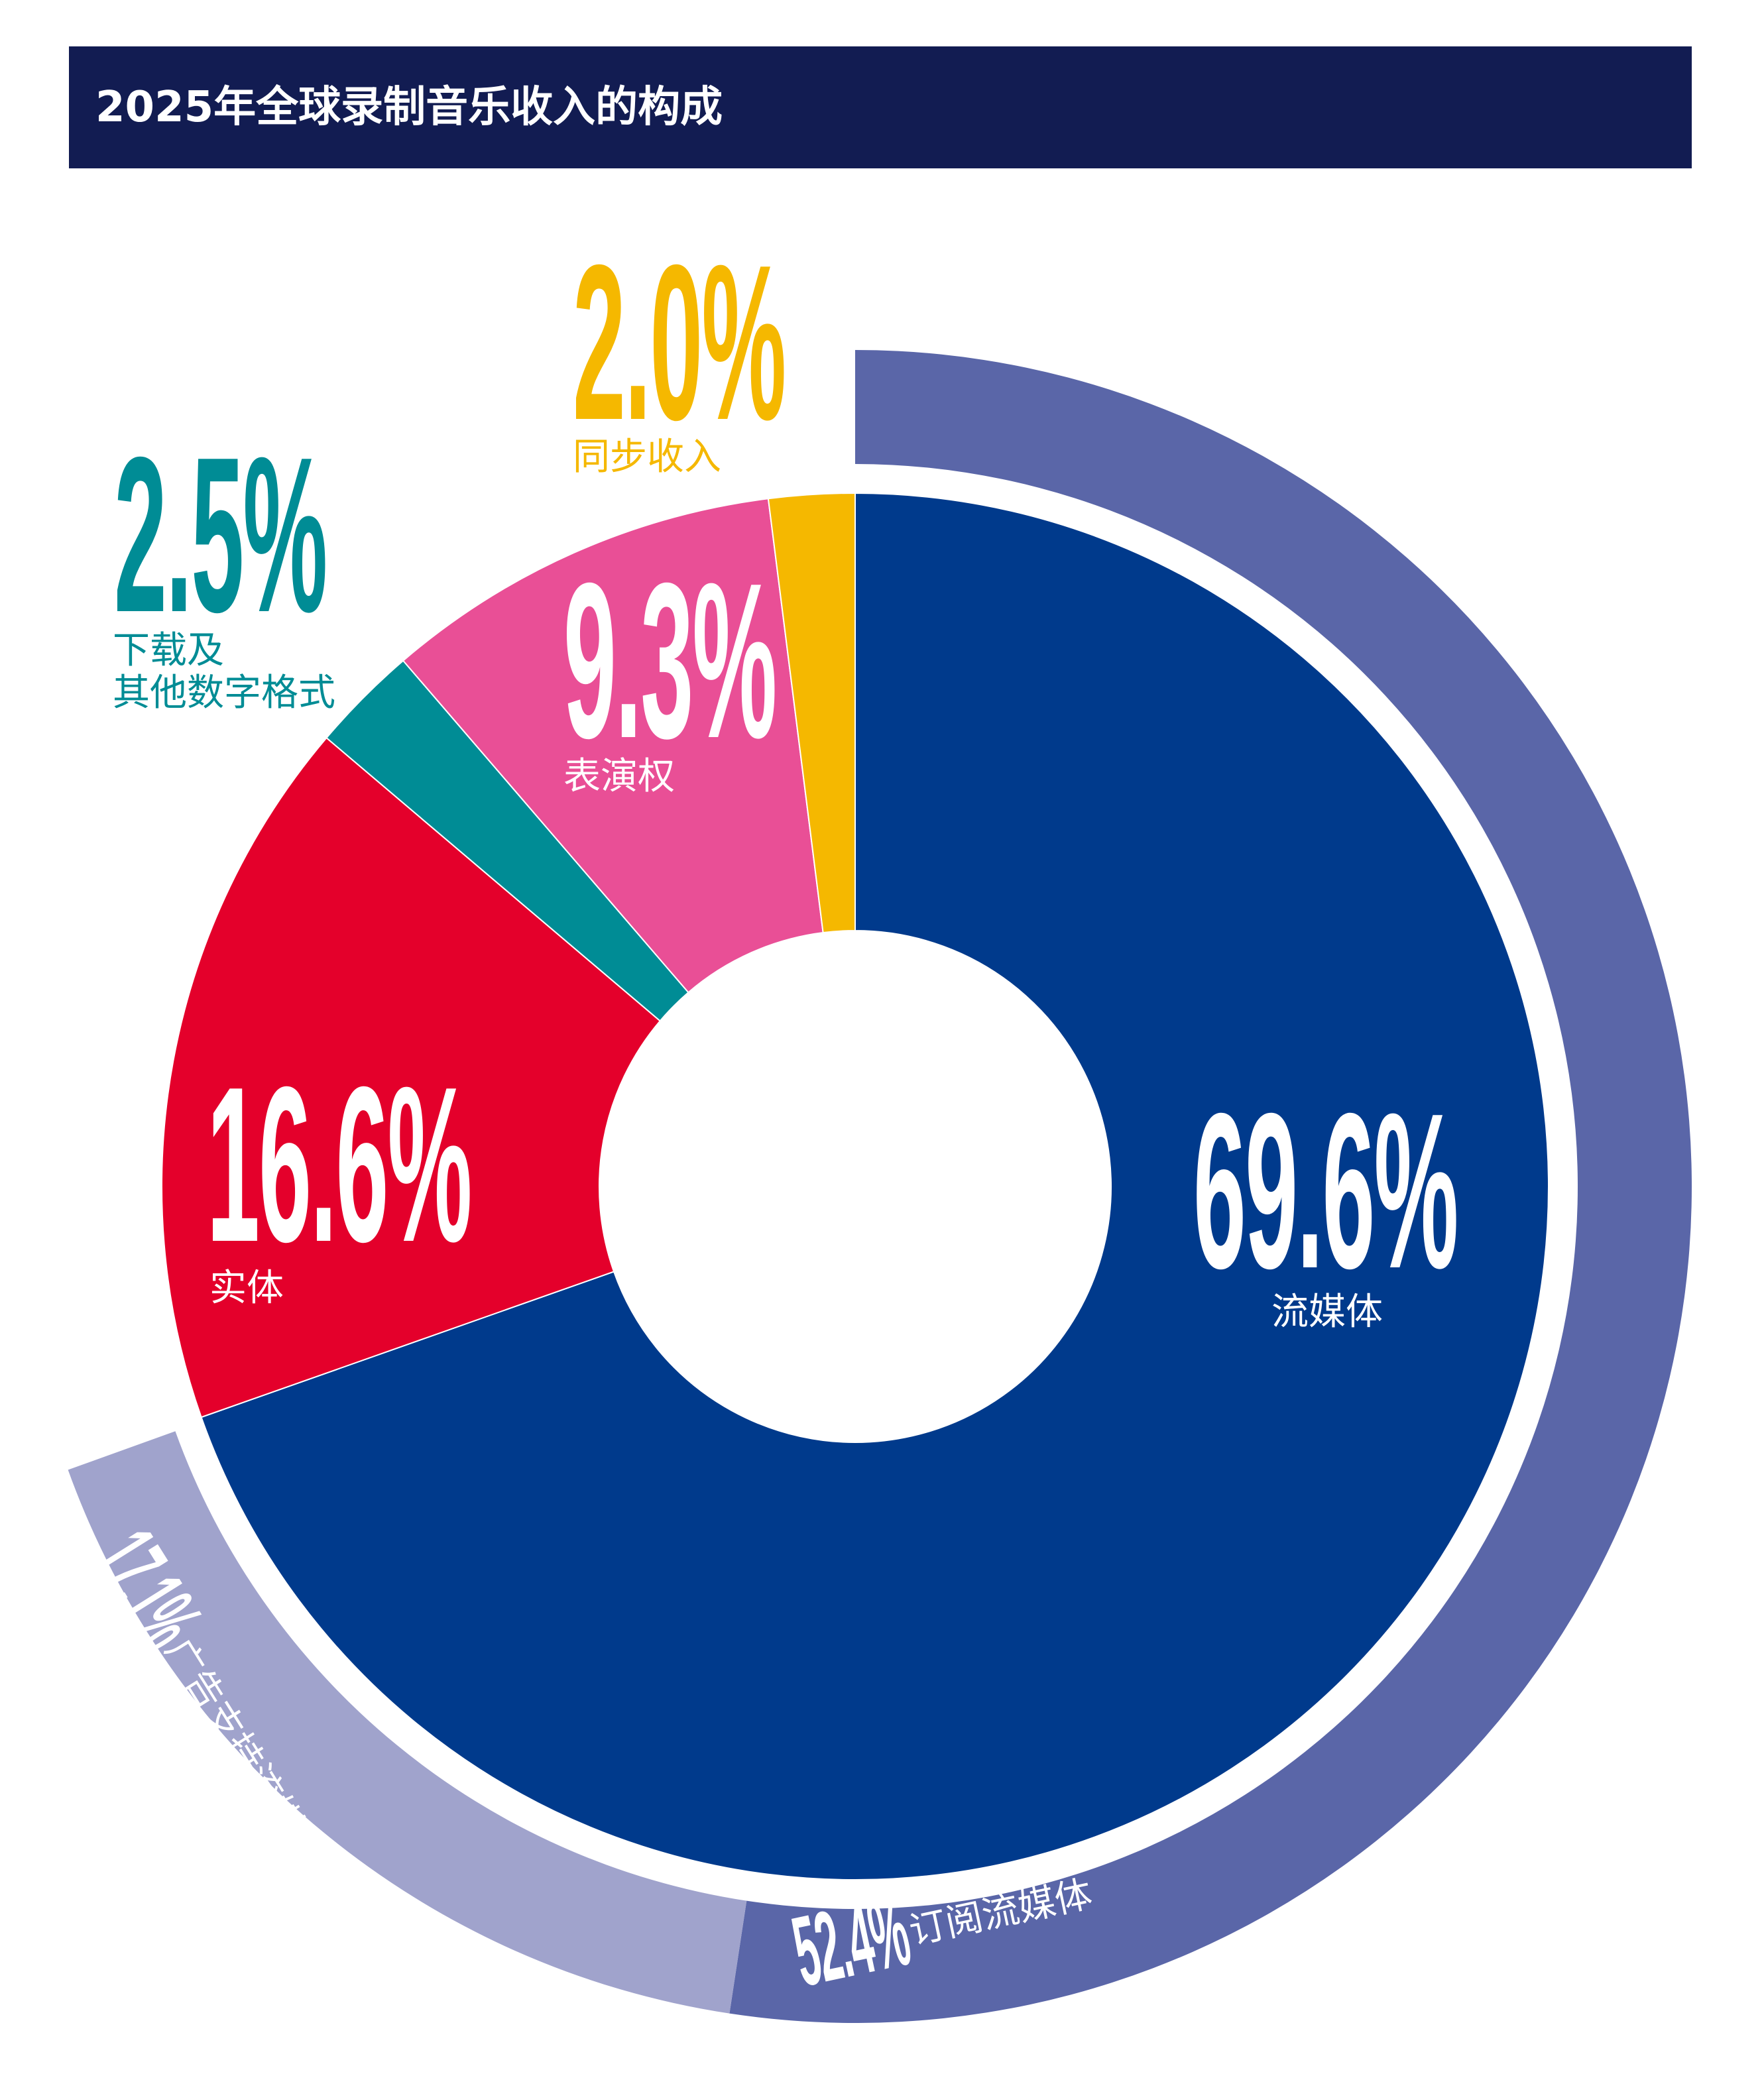 The height and width of the screenshot is (2076, 1764). Describe the element at coordinates (409, 107) in the screenshot. I see `chart-title: 2025年全球录制音乐收入的构成` at that location.